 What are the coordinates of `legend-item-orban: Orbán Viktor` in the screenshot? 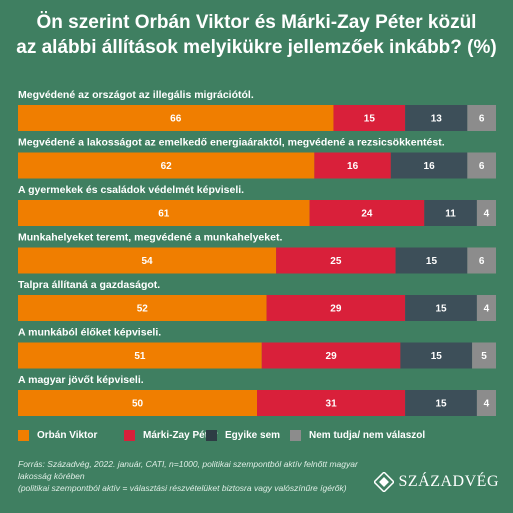 It's located at (57, 435).